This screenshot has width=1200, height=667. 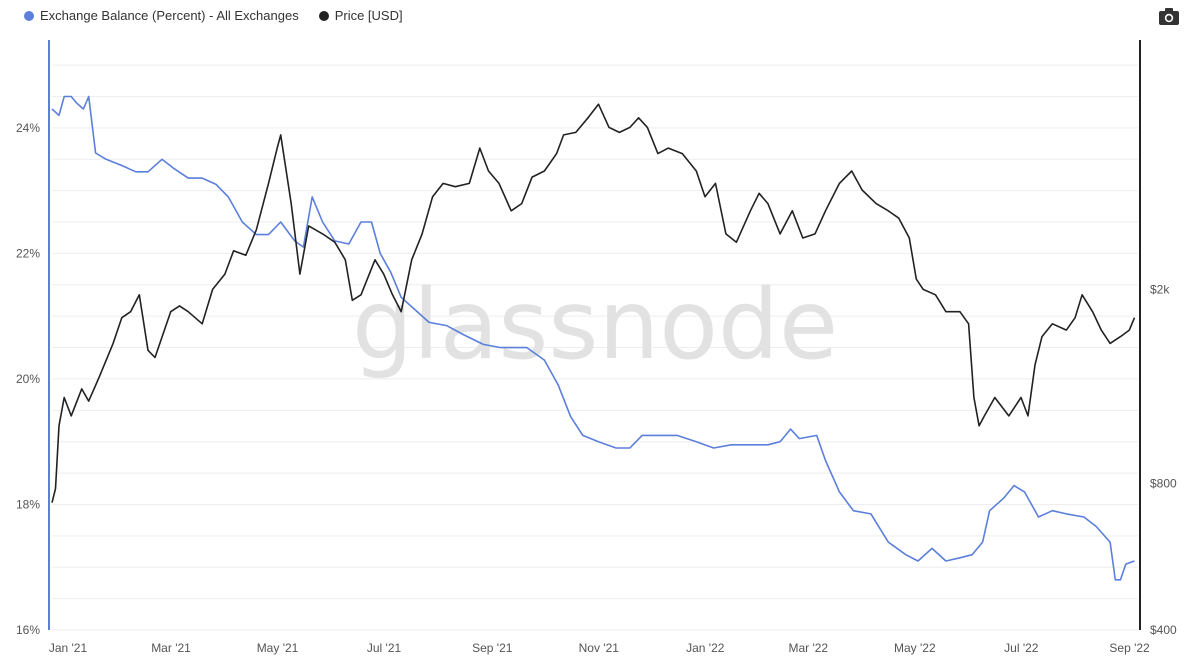 What do you see at coordinates (595, 325) in the screenshot?
I see `watermark-text: glassnode` at bounding box center [595, 325].